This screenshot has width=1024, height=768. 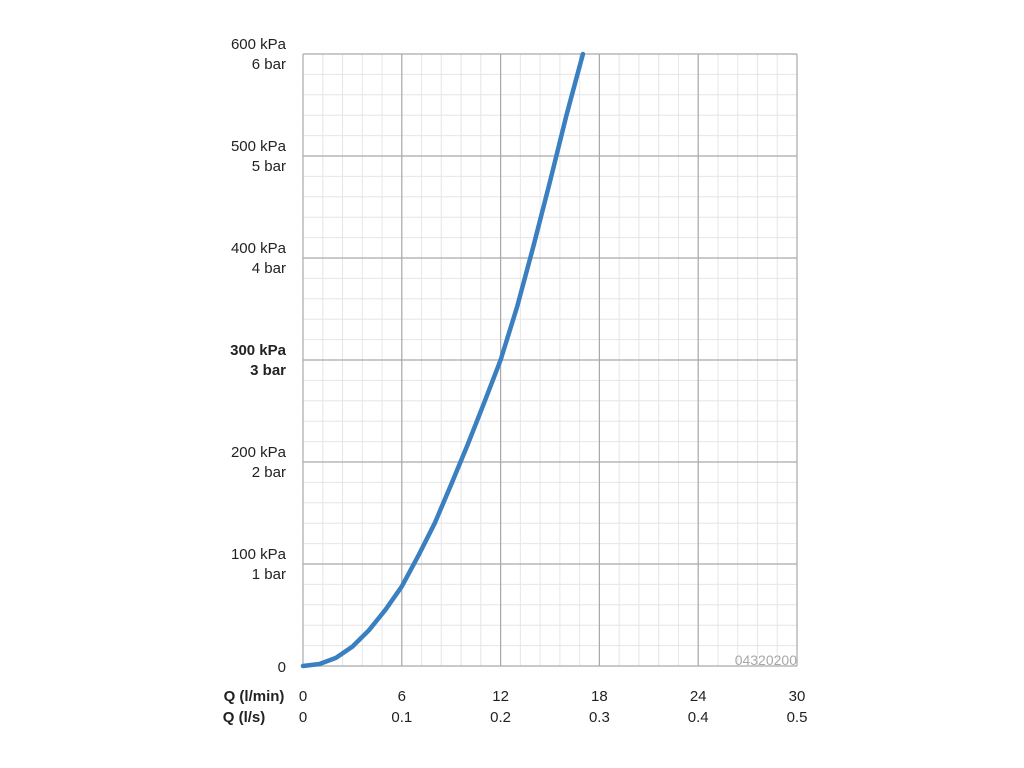 I want to click on x-tick-label-lmin: 24, so click(x=698, y=696).